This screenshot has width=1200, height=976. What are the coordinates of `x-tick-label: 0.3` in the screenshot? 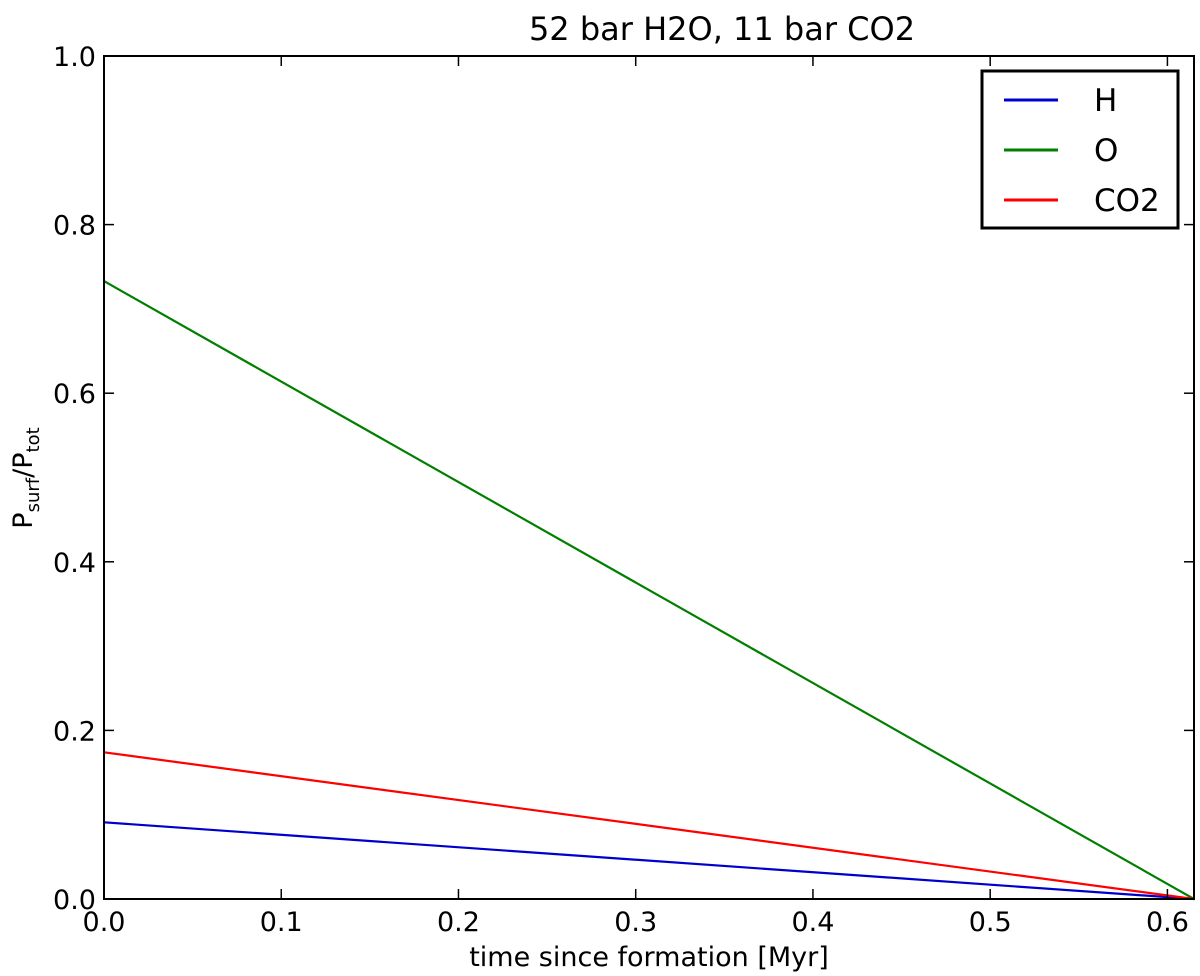 It's located at (635, 922).